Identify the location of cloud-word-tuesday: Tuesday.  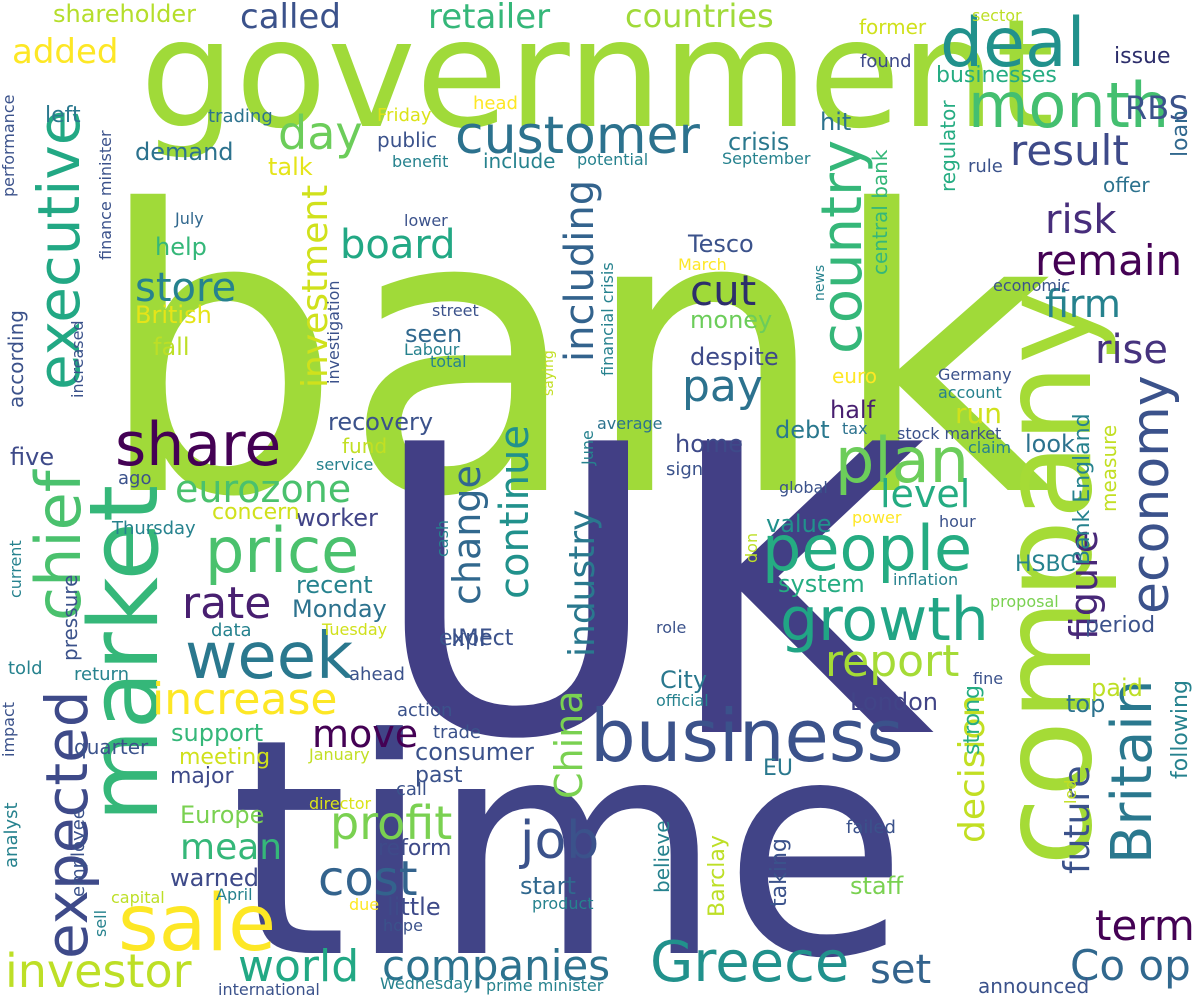
(355, 629).